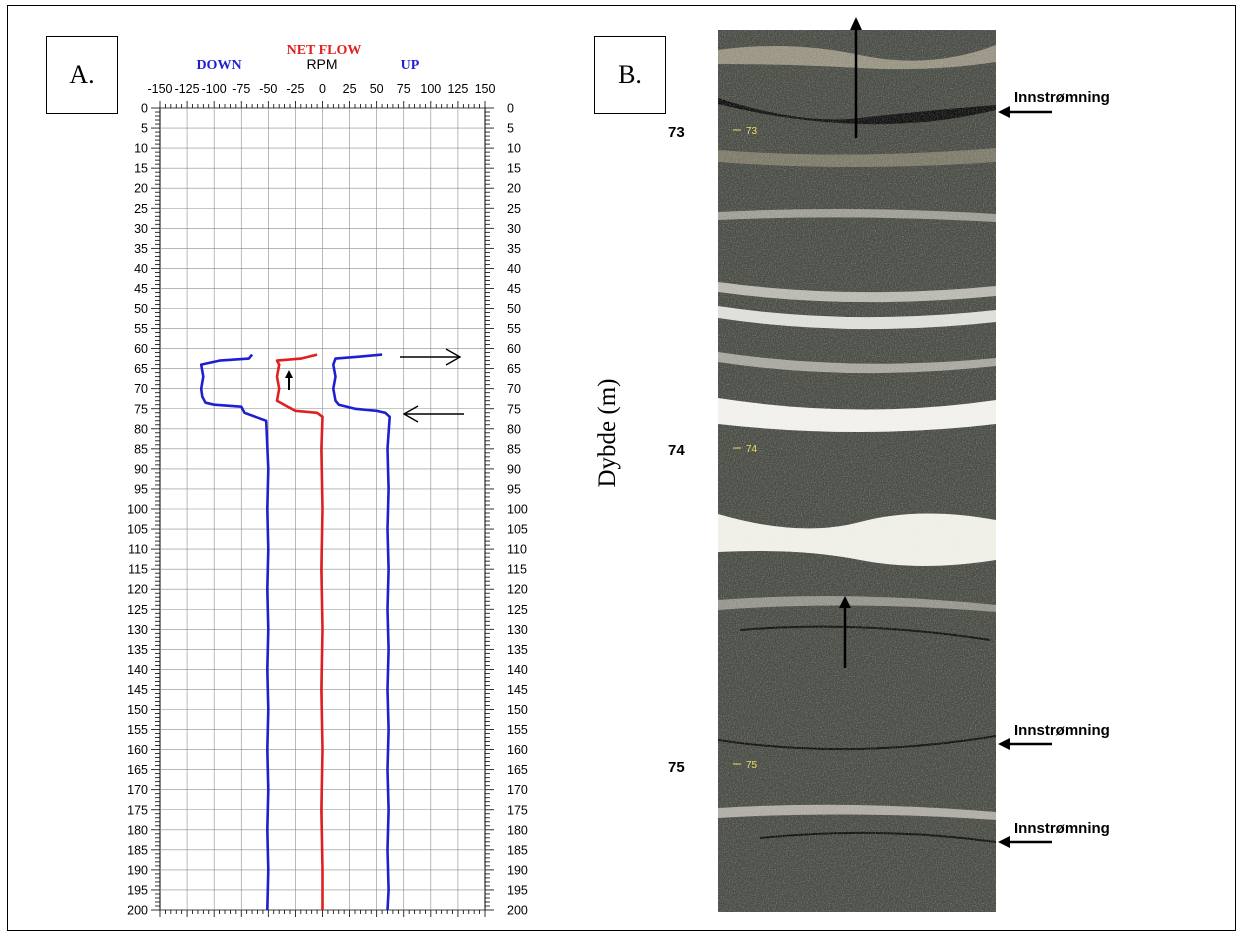 The image size is (1245, 940). I want to click on y-tick-label-right: 120, so click(517, 590).